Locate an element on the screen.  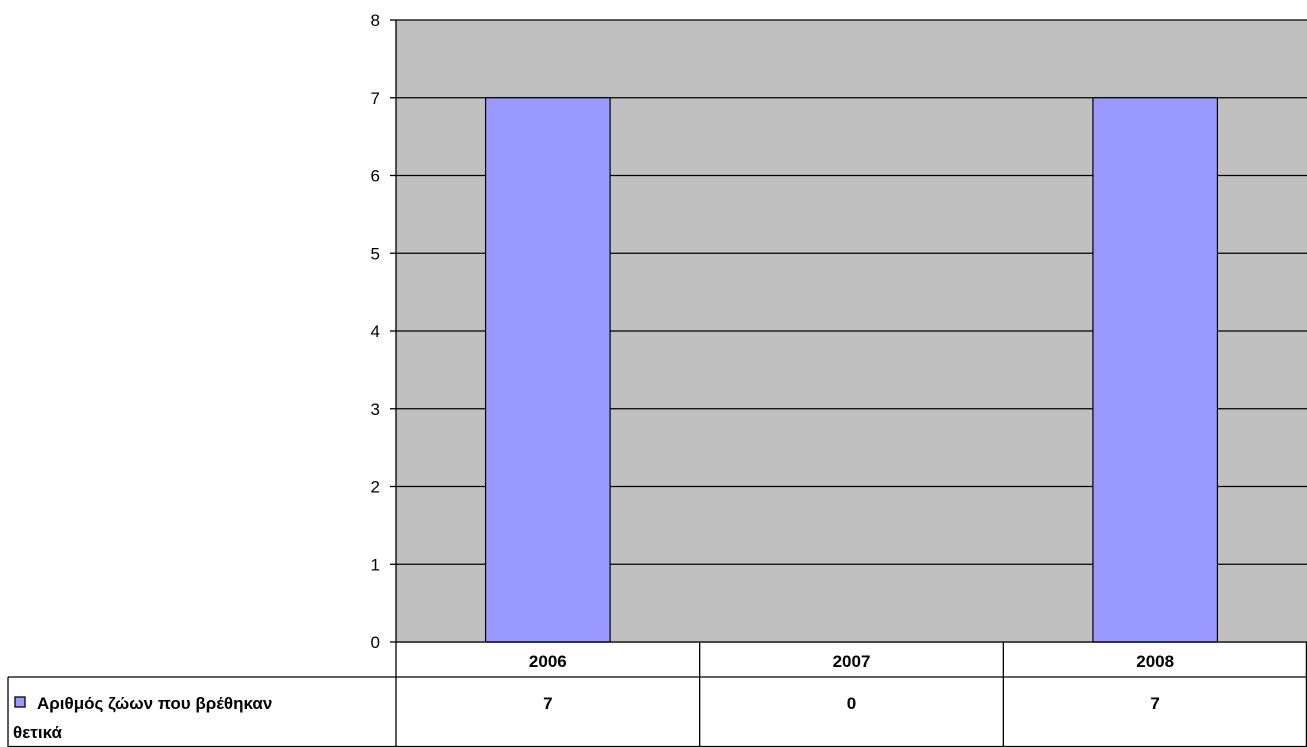
y-tick-labels: 0 1 2 3 4 5 6 7 8 is located at coordinates (375, 331).